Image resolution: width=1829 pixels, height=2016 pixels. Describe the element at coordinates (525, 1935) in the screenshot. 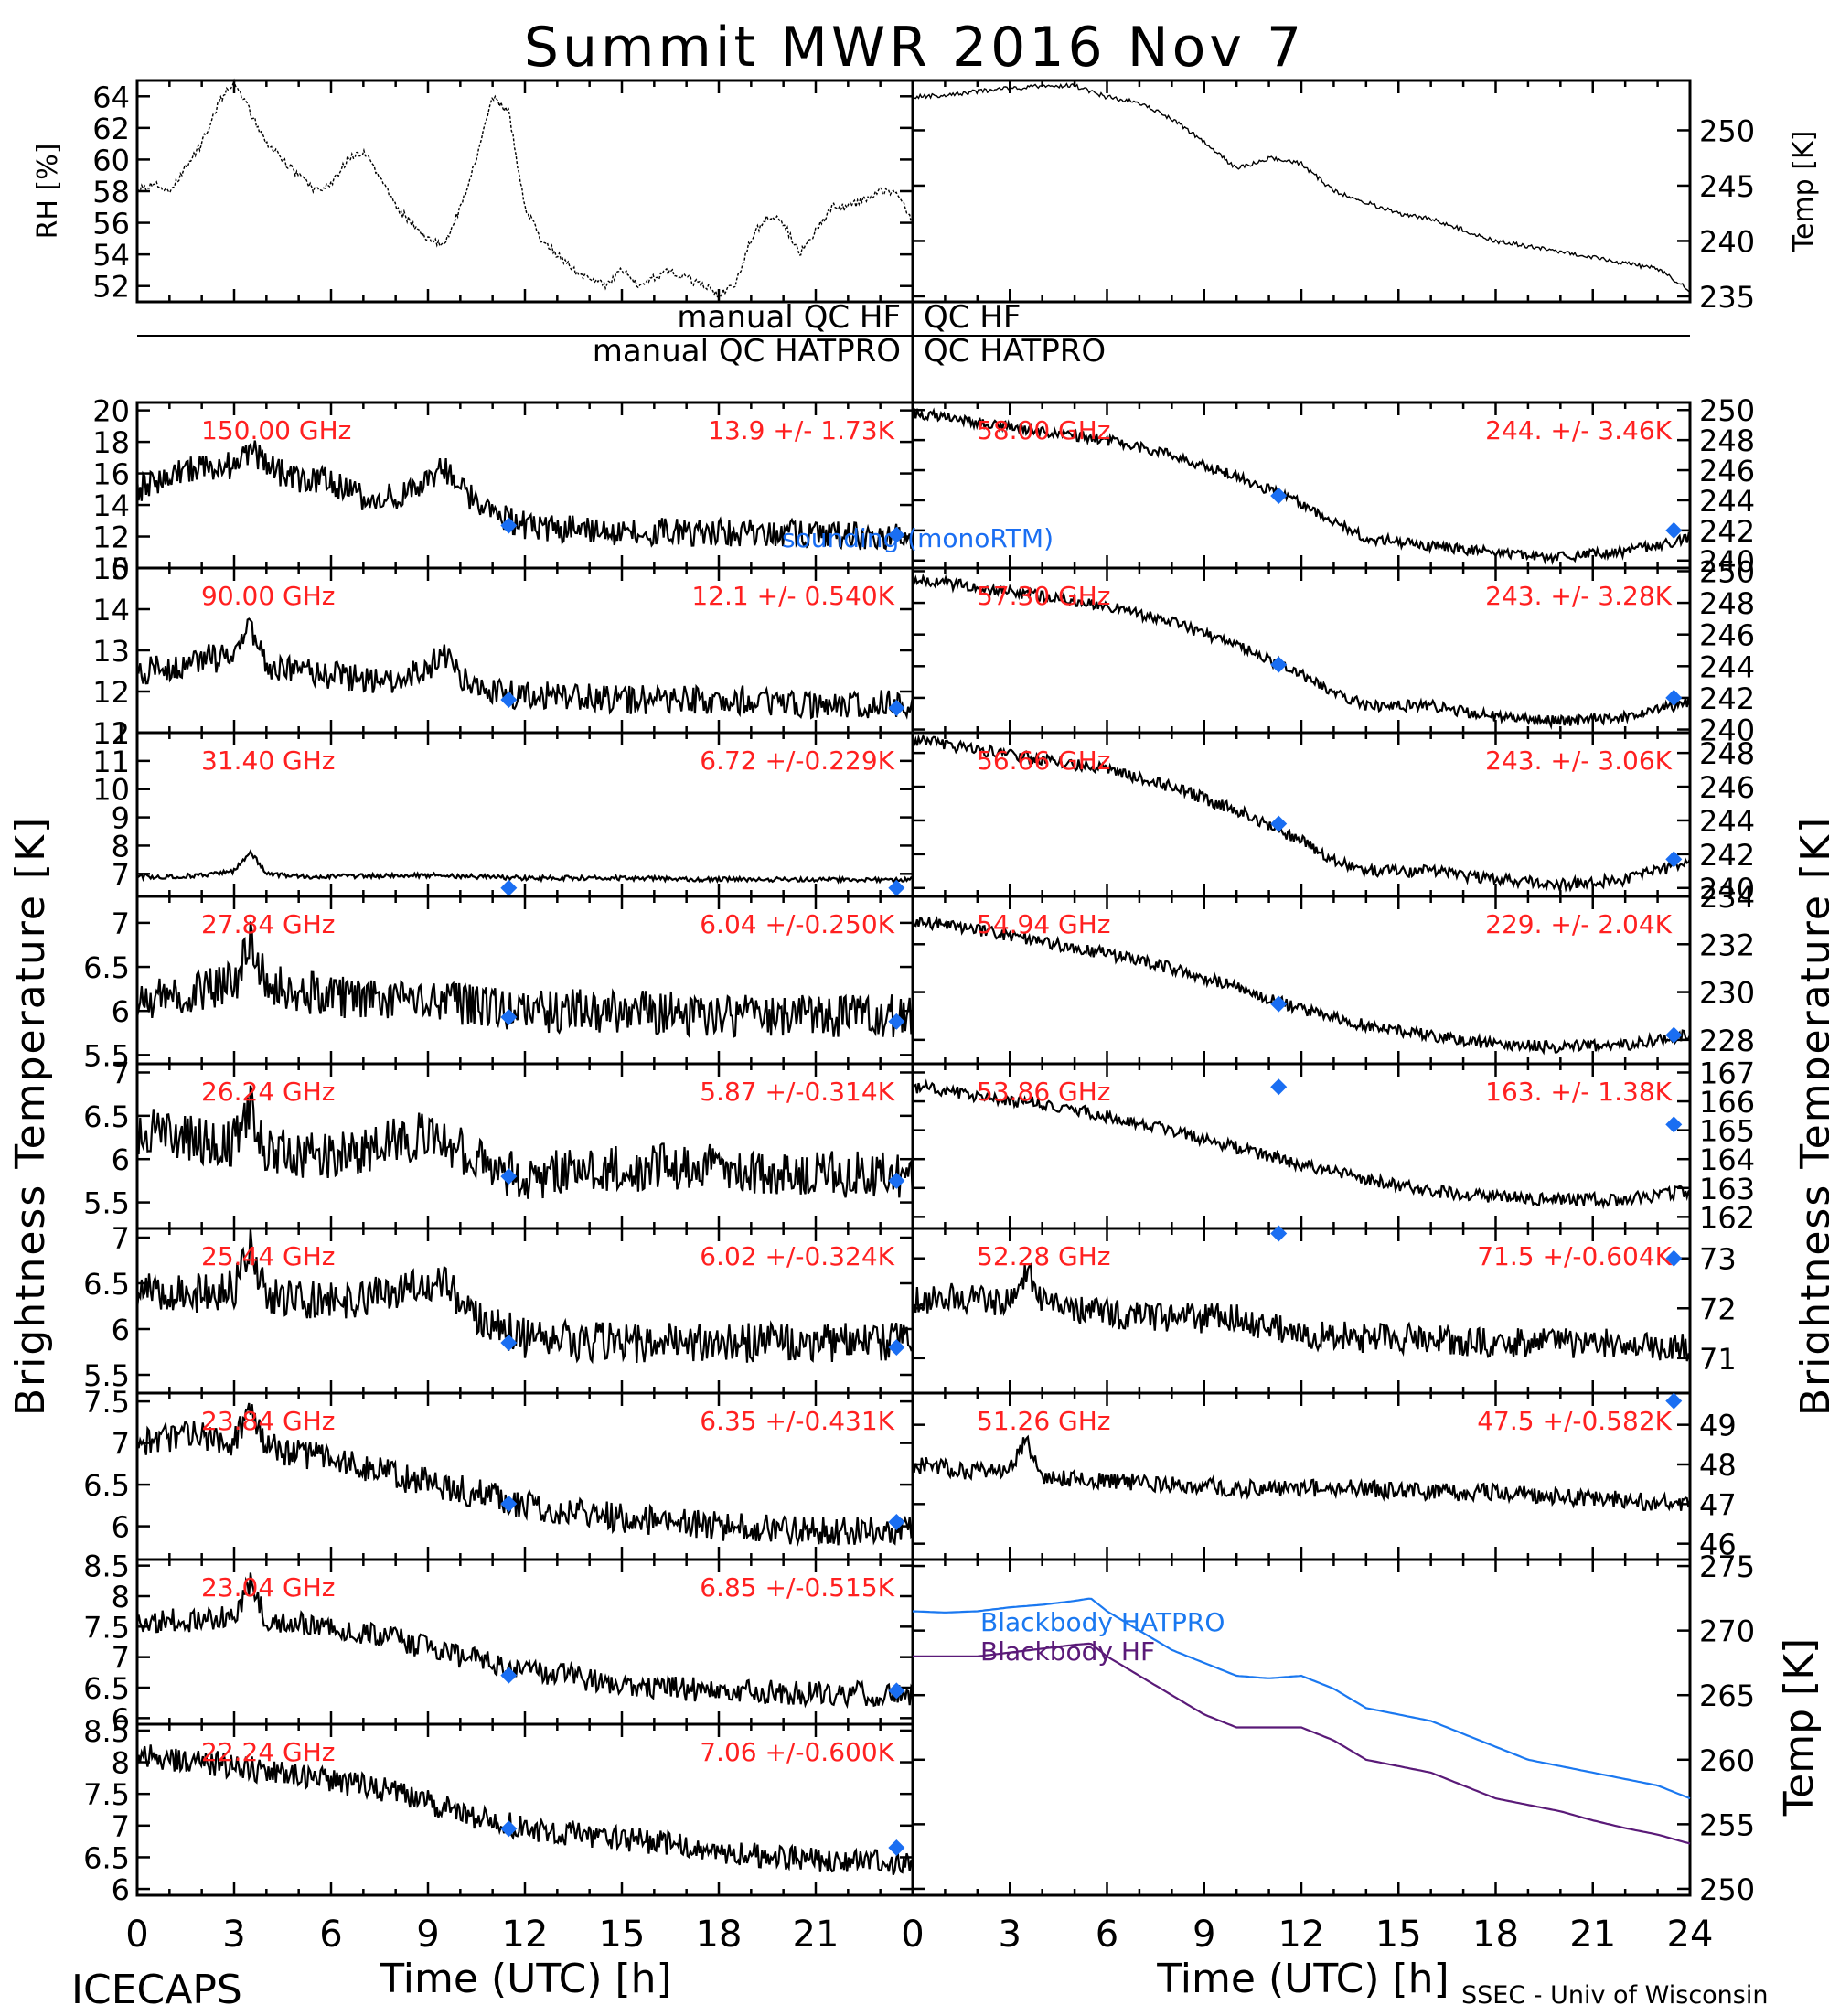

I see `x-tick-label: 12` at that location.